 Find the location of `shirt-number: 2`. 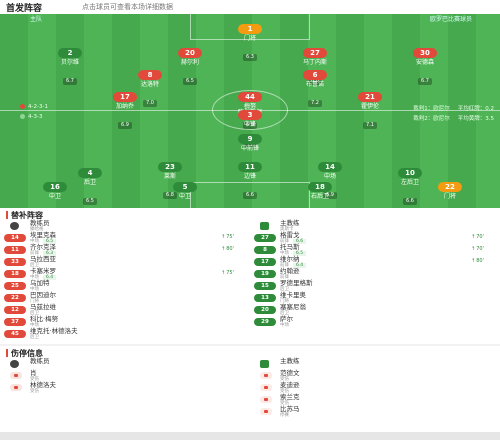

shirt-number: 2 is located at coordinates (70, 53).